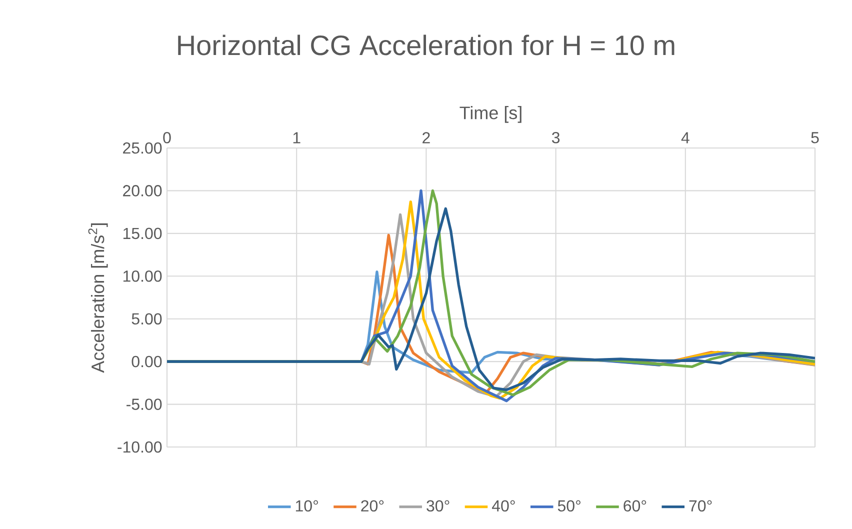 This screenshot has width=852, height=529. What do you see at coordinates (144, 404) in the screenshot?
I see `y-tick-label: -5.00` at bounding box center [144, 404].